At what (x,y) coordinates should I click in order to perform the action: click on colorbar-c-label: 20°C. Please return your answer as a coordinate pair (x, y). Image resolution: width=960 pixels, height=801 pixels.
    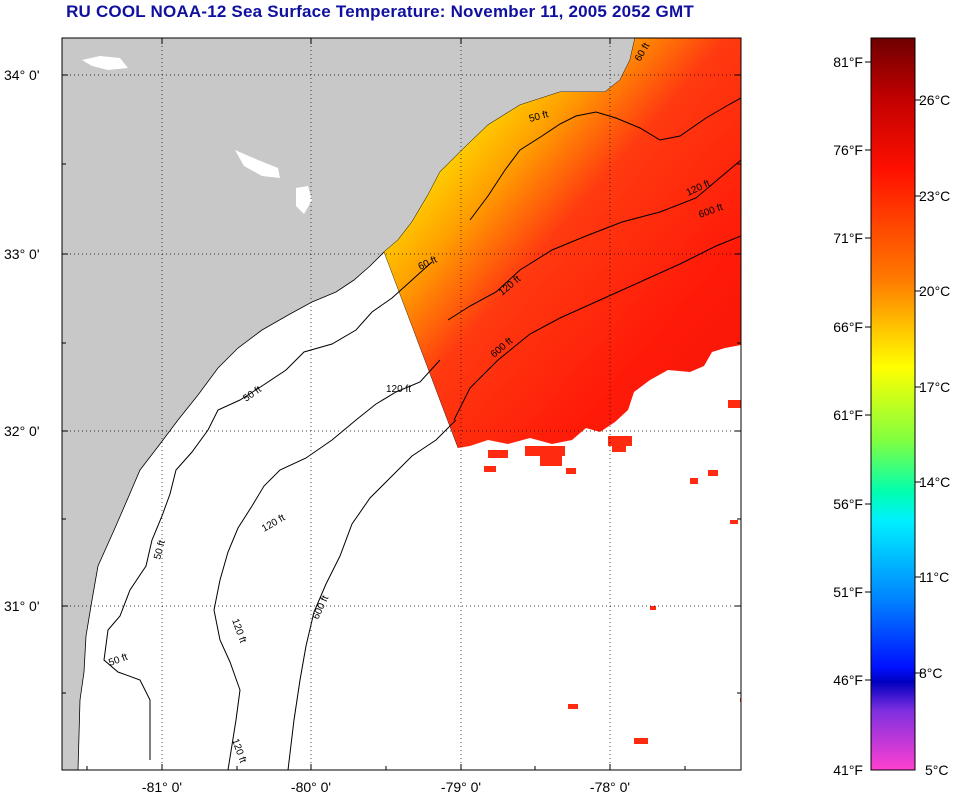
    Looking at the image, I should click on (934, 291).